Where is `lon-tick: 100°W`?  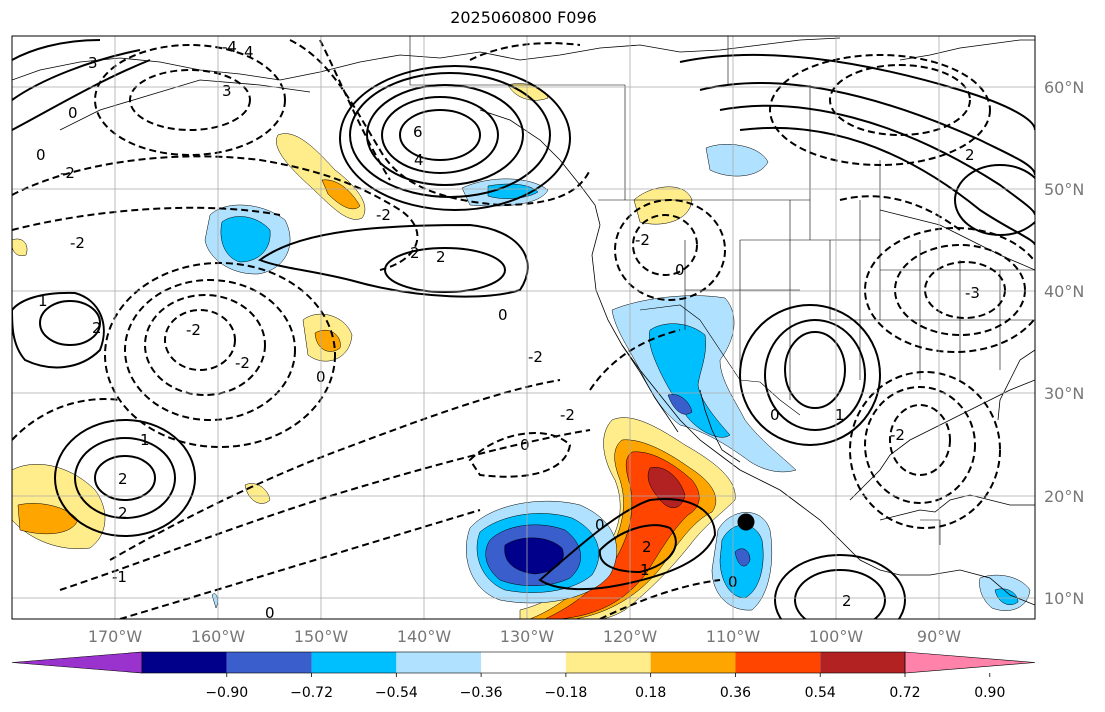
lon-tick: 100°W is located at coordinates (836, 636).